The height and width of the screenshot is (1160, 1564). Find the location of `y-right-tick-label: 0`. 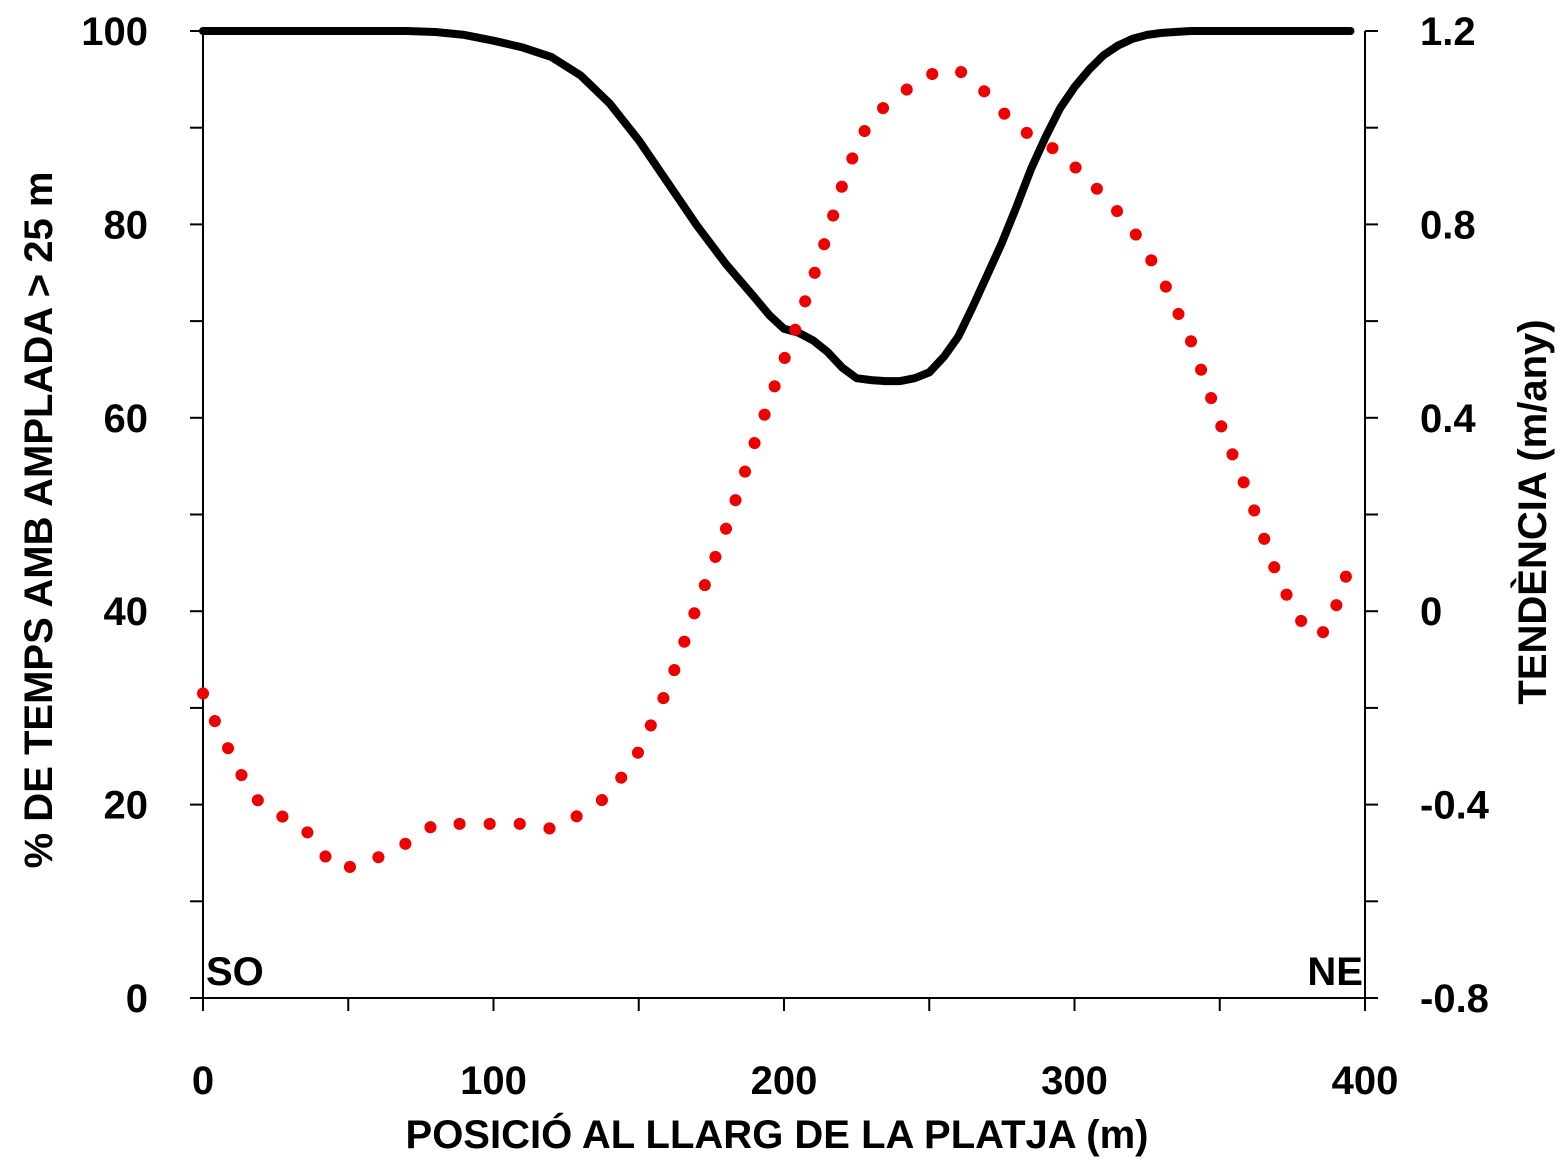

y-right-tick-label: 0 is located at coordinates (1431, 612).